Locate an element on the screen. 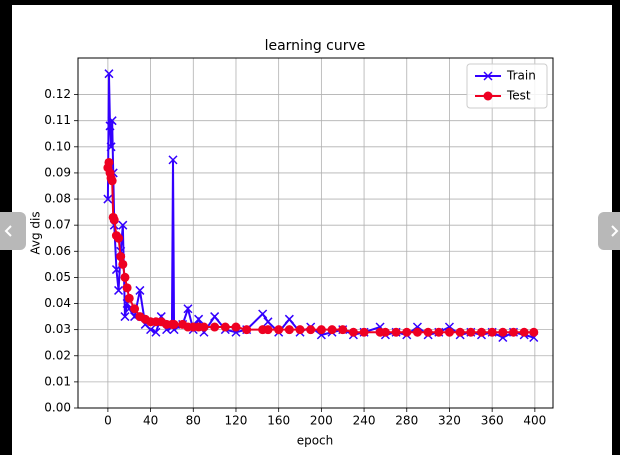  y-tick-label: 0.01 is located at coordinates (57, 381).